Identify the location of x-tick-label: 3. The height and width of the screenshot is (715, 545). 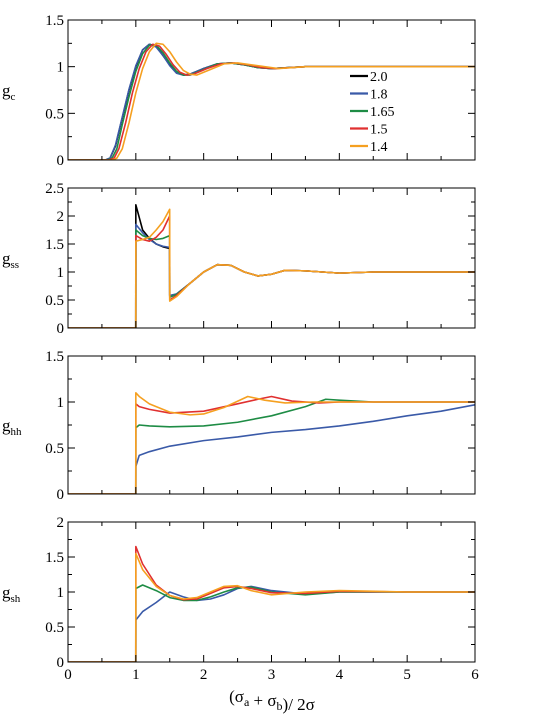
(272, 675).